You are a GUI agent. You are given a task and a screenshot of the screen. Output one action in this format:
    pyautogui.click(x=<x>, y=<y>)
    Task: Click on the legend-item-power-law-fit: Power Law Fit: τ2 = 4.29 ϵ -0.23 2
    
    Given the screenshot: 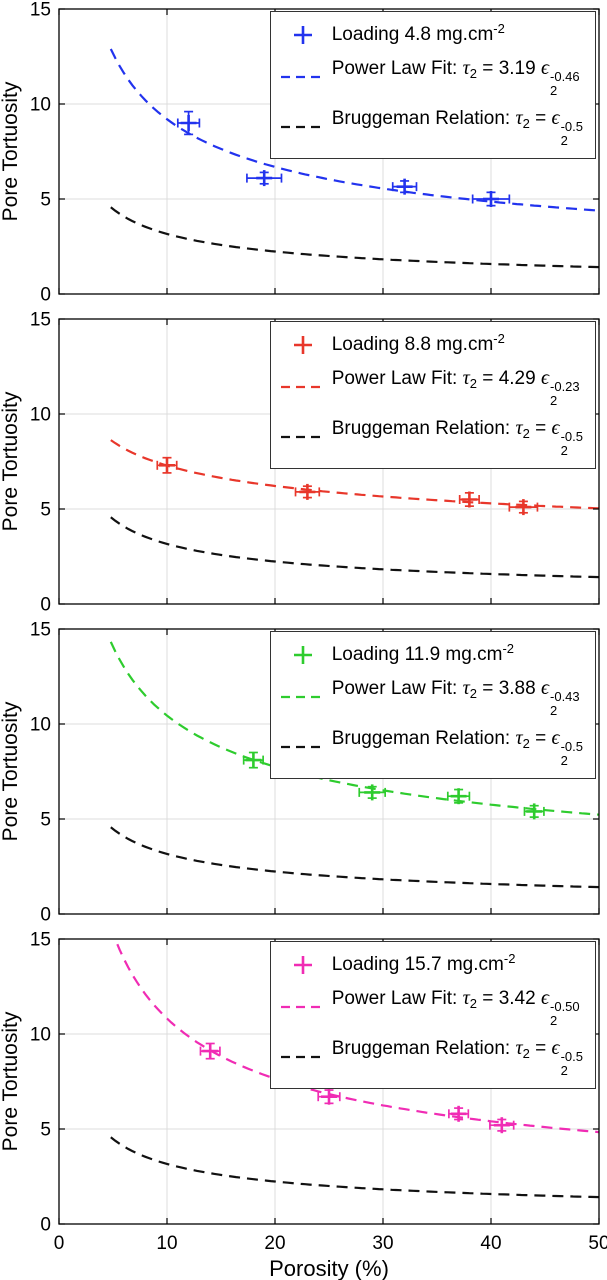 What is the action you would take?
    pyautogui.click(x=431, y=386)
    